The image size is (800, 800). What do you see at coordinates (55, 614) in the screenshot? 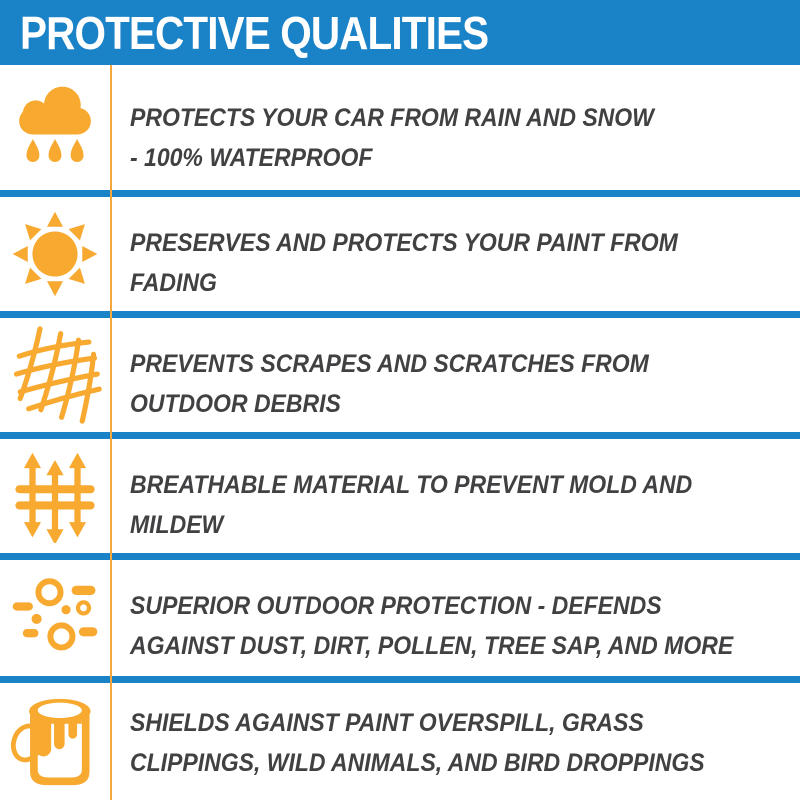
I see `dust-particles-icon` at bounding box center [55, 614].